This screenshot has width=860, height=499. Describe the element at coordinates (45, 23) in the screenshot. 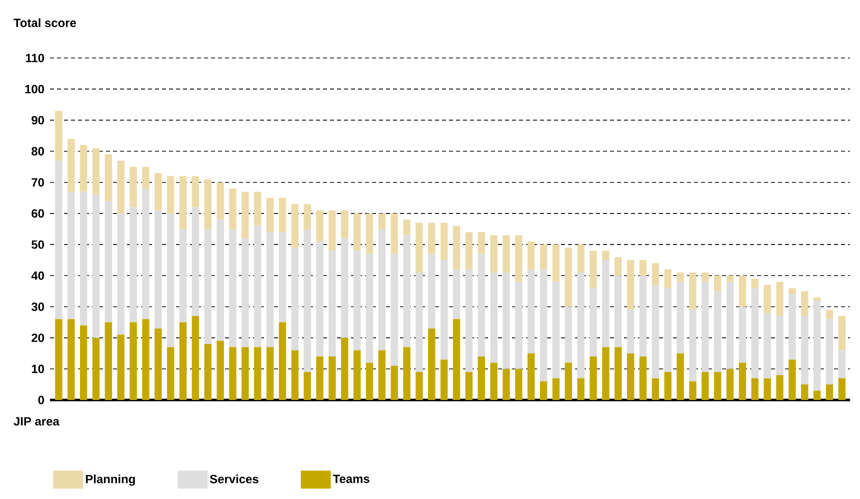

I see `y-axis-title: Total score` at that location.